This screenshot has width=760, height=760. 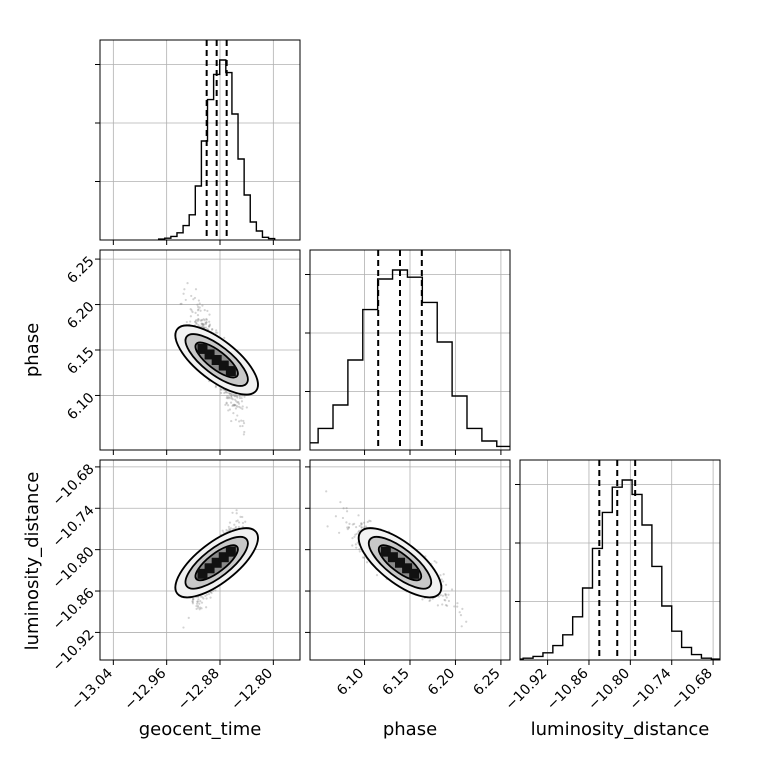 I want to click on xlabel-luminosity-distance: luminosity_distance, so click(x=620, y=729).